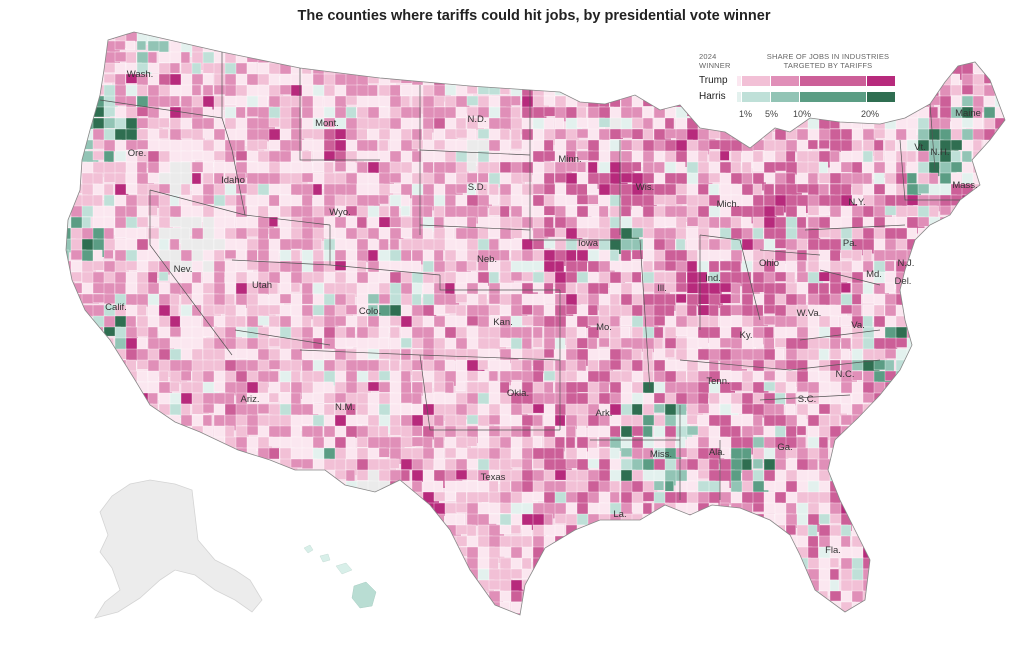  Describe the element at coordinates (116, 307) in the screenshot. I see `state-label: Calif.` at that location.